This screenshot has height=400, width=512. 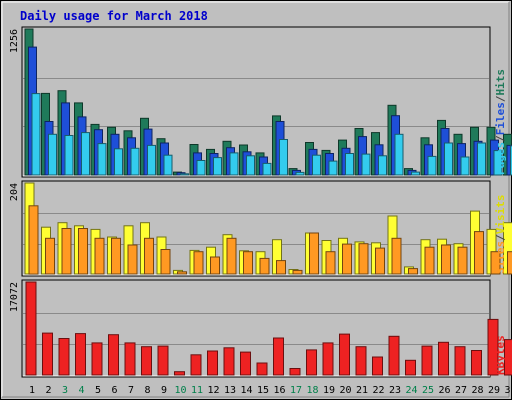 I want to click on x-tick-label-23: 23, so click(x=395, y=390).